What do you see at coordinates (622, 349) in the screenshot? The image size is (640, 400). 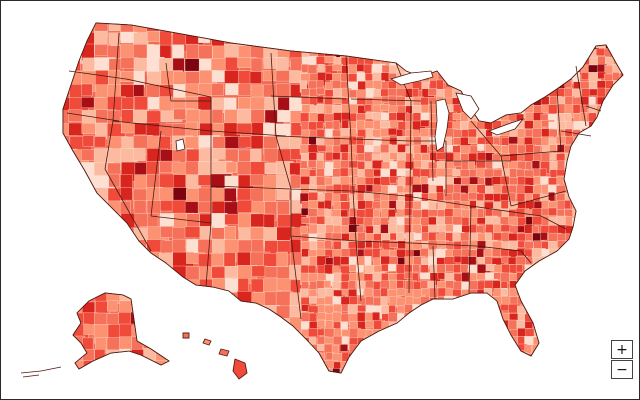 I see `zoom-in-button: +` at bounding box center [622, 349].